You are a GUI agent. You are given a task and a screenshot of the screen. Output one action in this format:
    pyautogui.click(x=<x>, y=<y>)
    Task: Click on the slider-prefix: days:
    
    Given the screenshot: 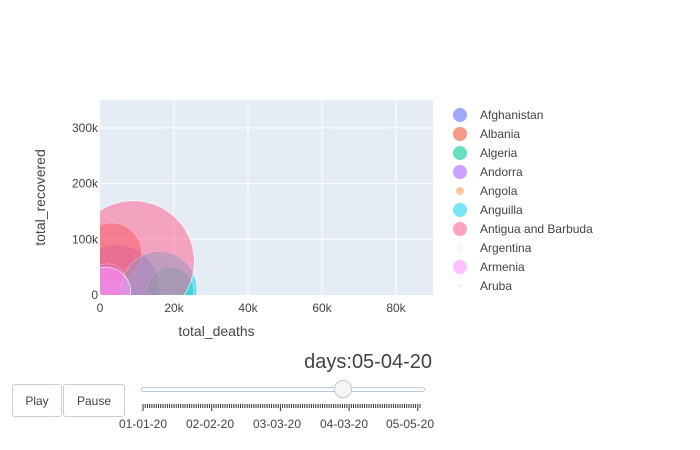 What is the action you would take?
    pyautogui.click(x=328, y=362)
    